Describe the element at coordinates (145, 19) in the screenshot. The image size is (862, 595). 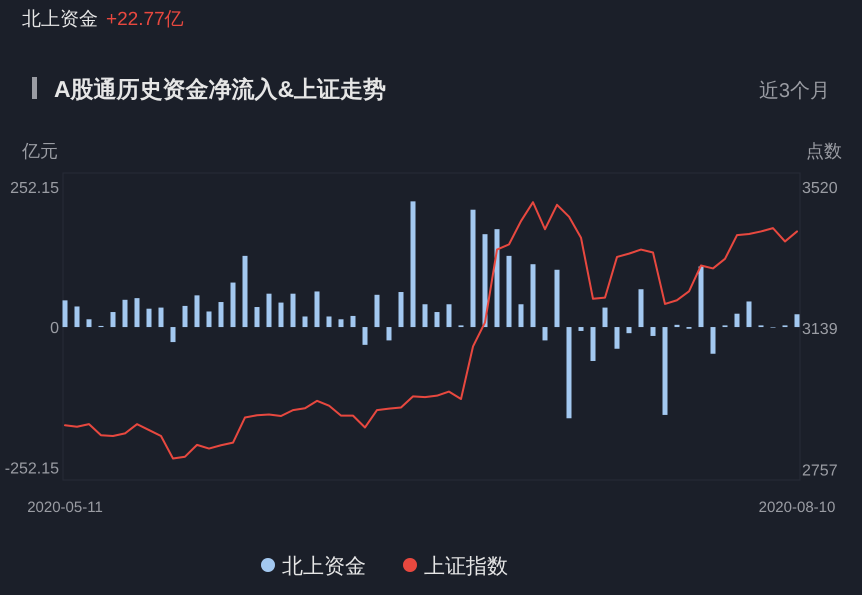
I see `text: +22.77亿` at that location.